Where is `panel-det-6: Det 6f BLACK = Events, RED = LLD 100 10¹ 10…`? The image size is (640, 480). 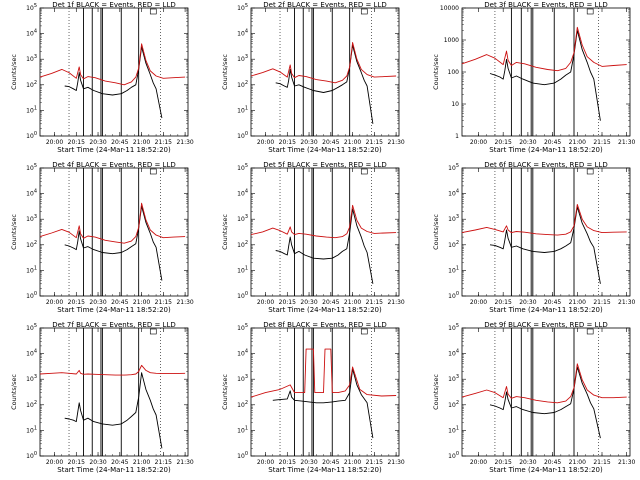 panel-det-6: Det 6f BLACK = Events, RED = LLD 100 10¹ 10… is located at coordinates (534, 237).